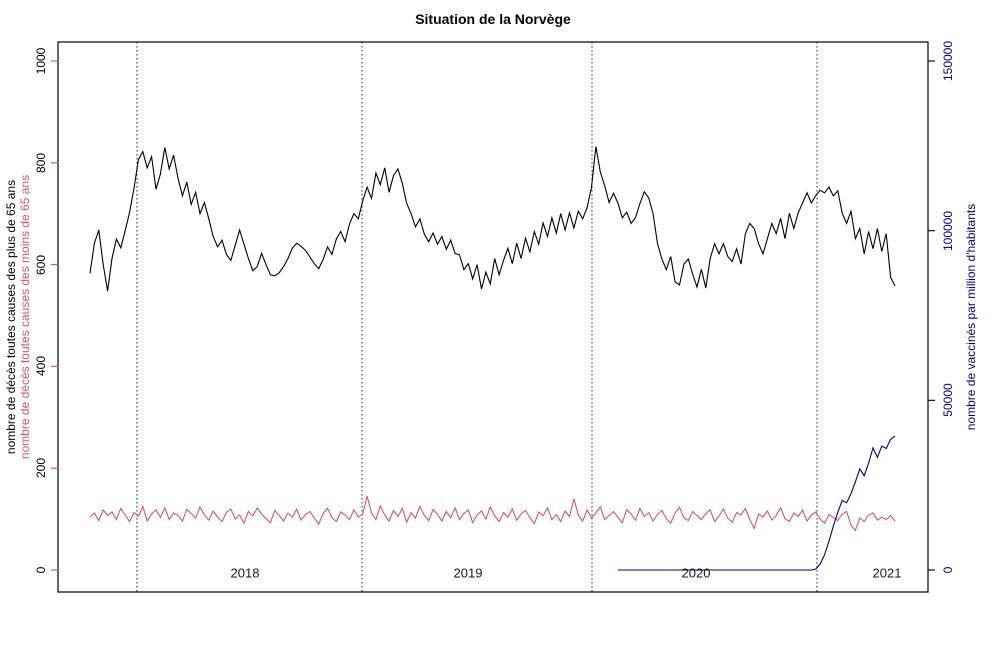  What do you see at coordinates (948, 400) in the screenshot?
I see `right-tick-label-50000: 50000` at bounding box center [948, 400].